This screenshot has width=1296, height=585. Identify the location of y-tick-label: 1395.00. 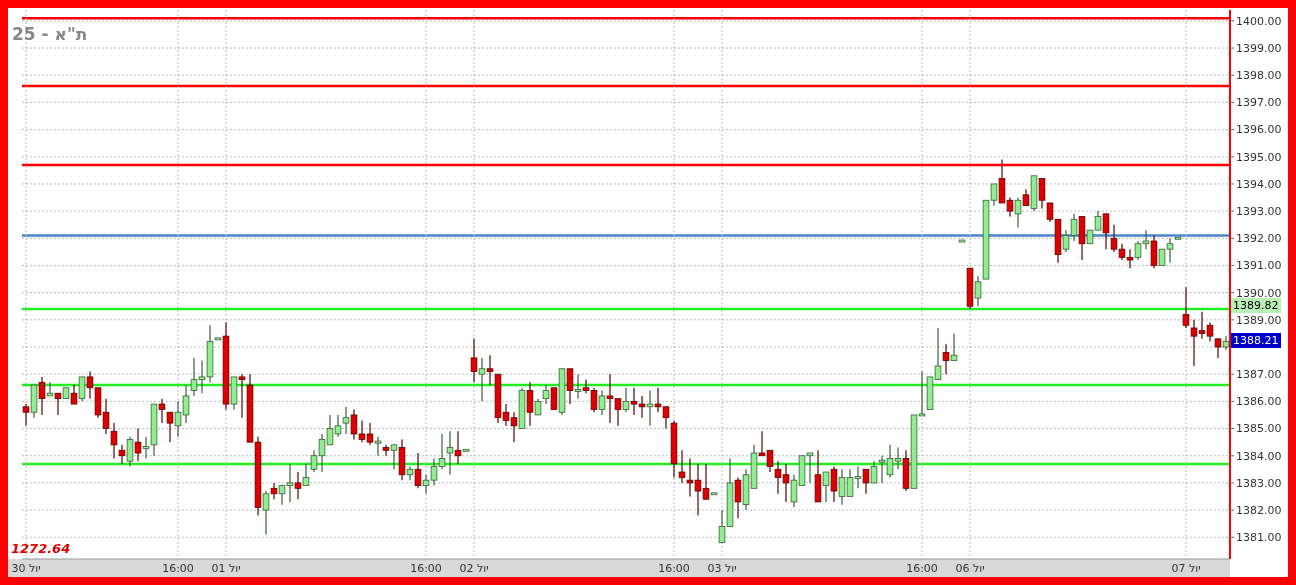
(1259, 157).